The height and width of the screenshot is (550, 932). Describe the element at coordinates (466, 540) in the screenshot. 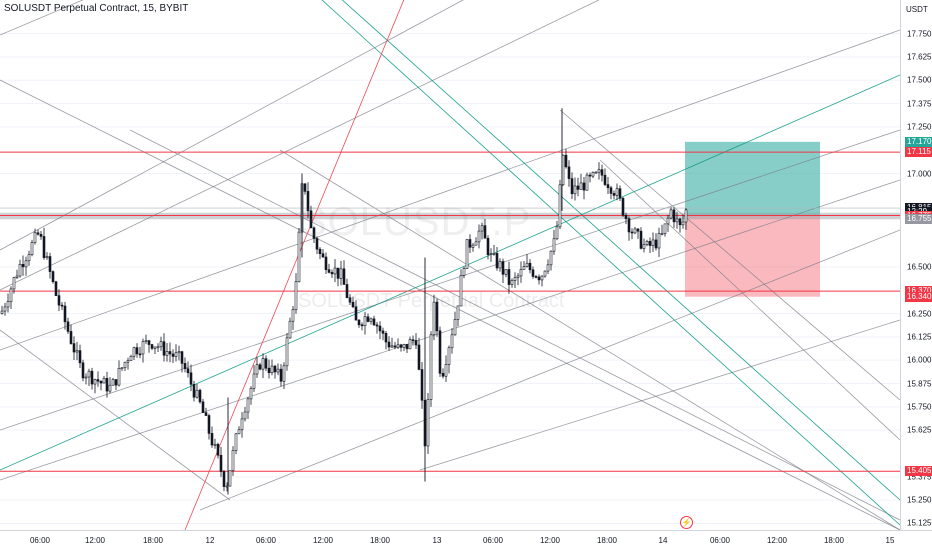

I see `time-axis` at that location.